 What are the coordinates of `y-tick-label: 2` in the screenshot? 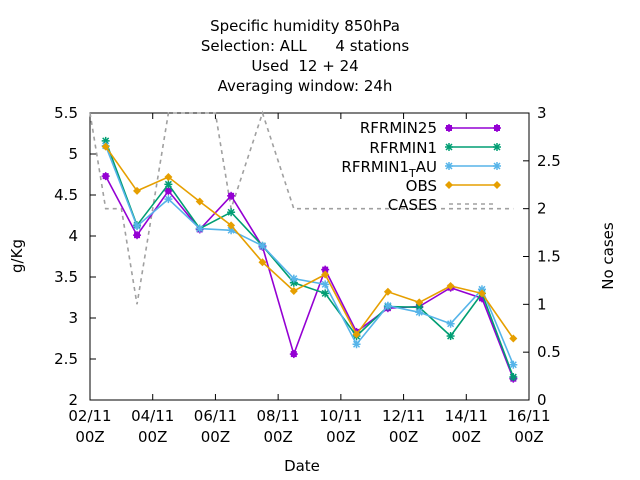 It's located at (73, 400).